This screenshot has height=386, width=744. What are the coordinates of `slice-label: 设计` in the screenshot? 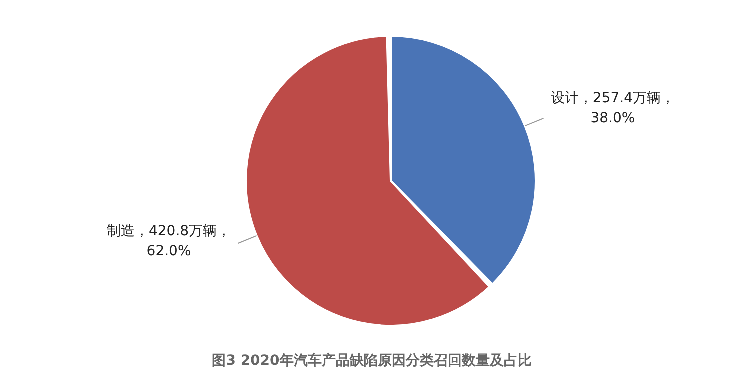 It's located at (564, 98).